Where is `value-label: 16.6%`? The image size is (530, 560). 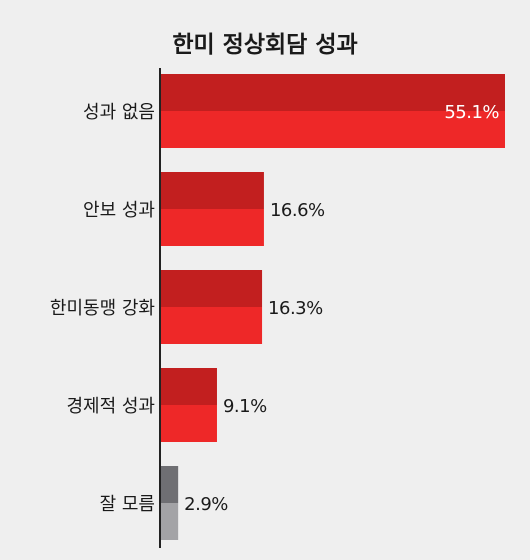
value-label: 16.6% is located at coordinates (297, 210).